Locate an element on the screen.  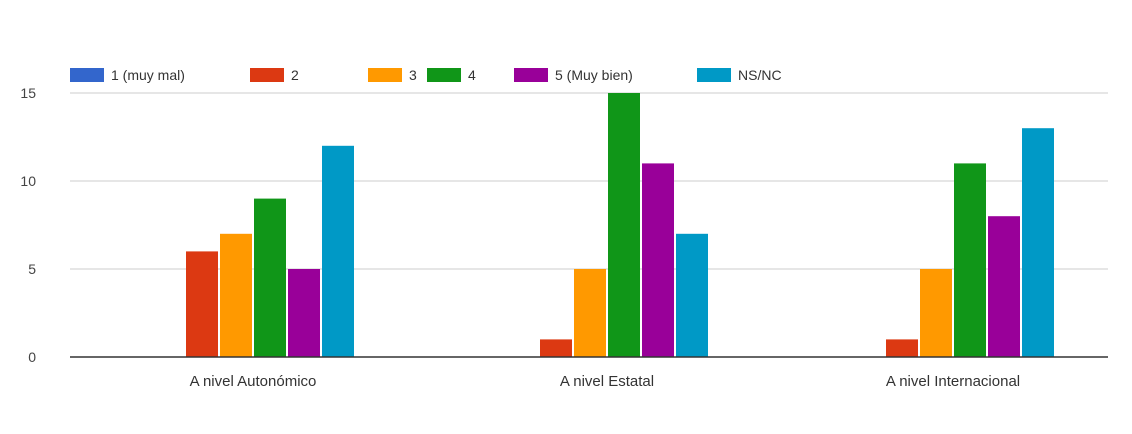
legend-label: 5 (Muy bien) is located at coordinates (594, 75).